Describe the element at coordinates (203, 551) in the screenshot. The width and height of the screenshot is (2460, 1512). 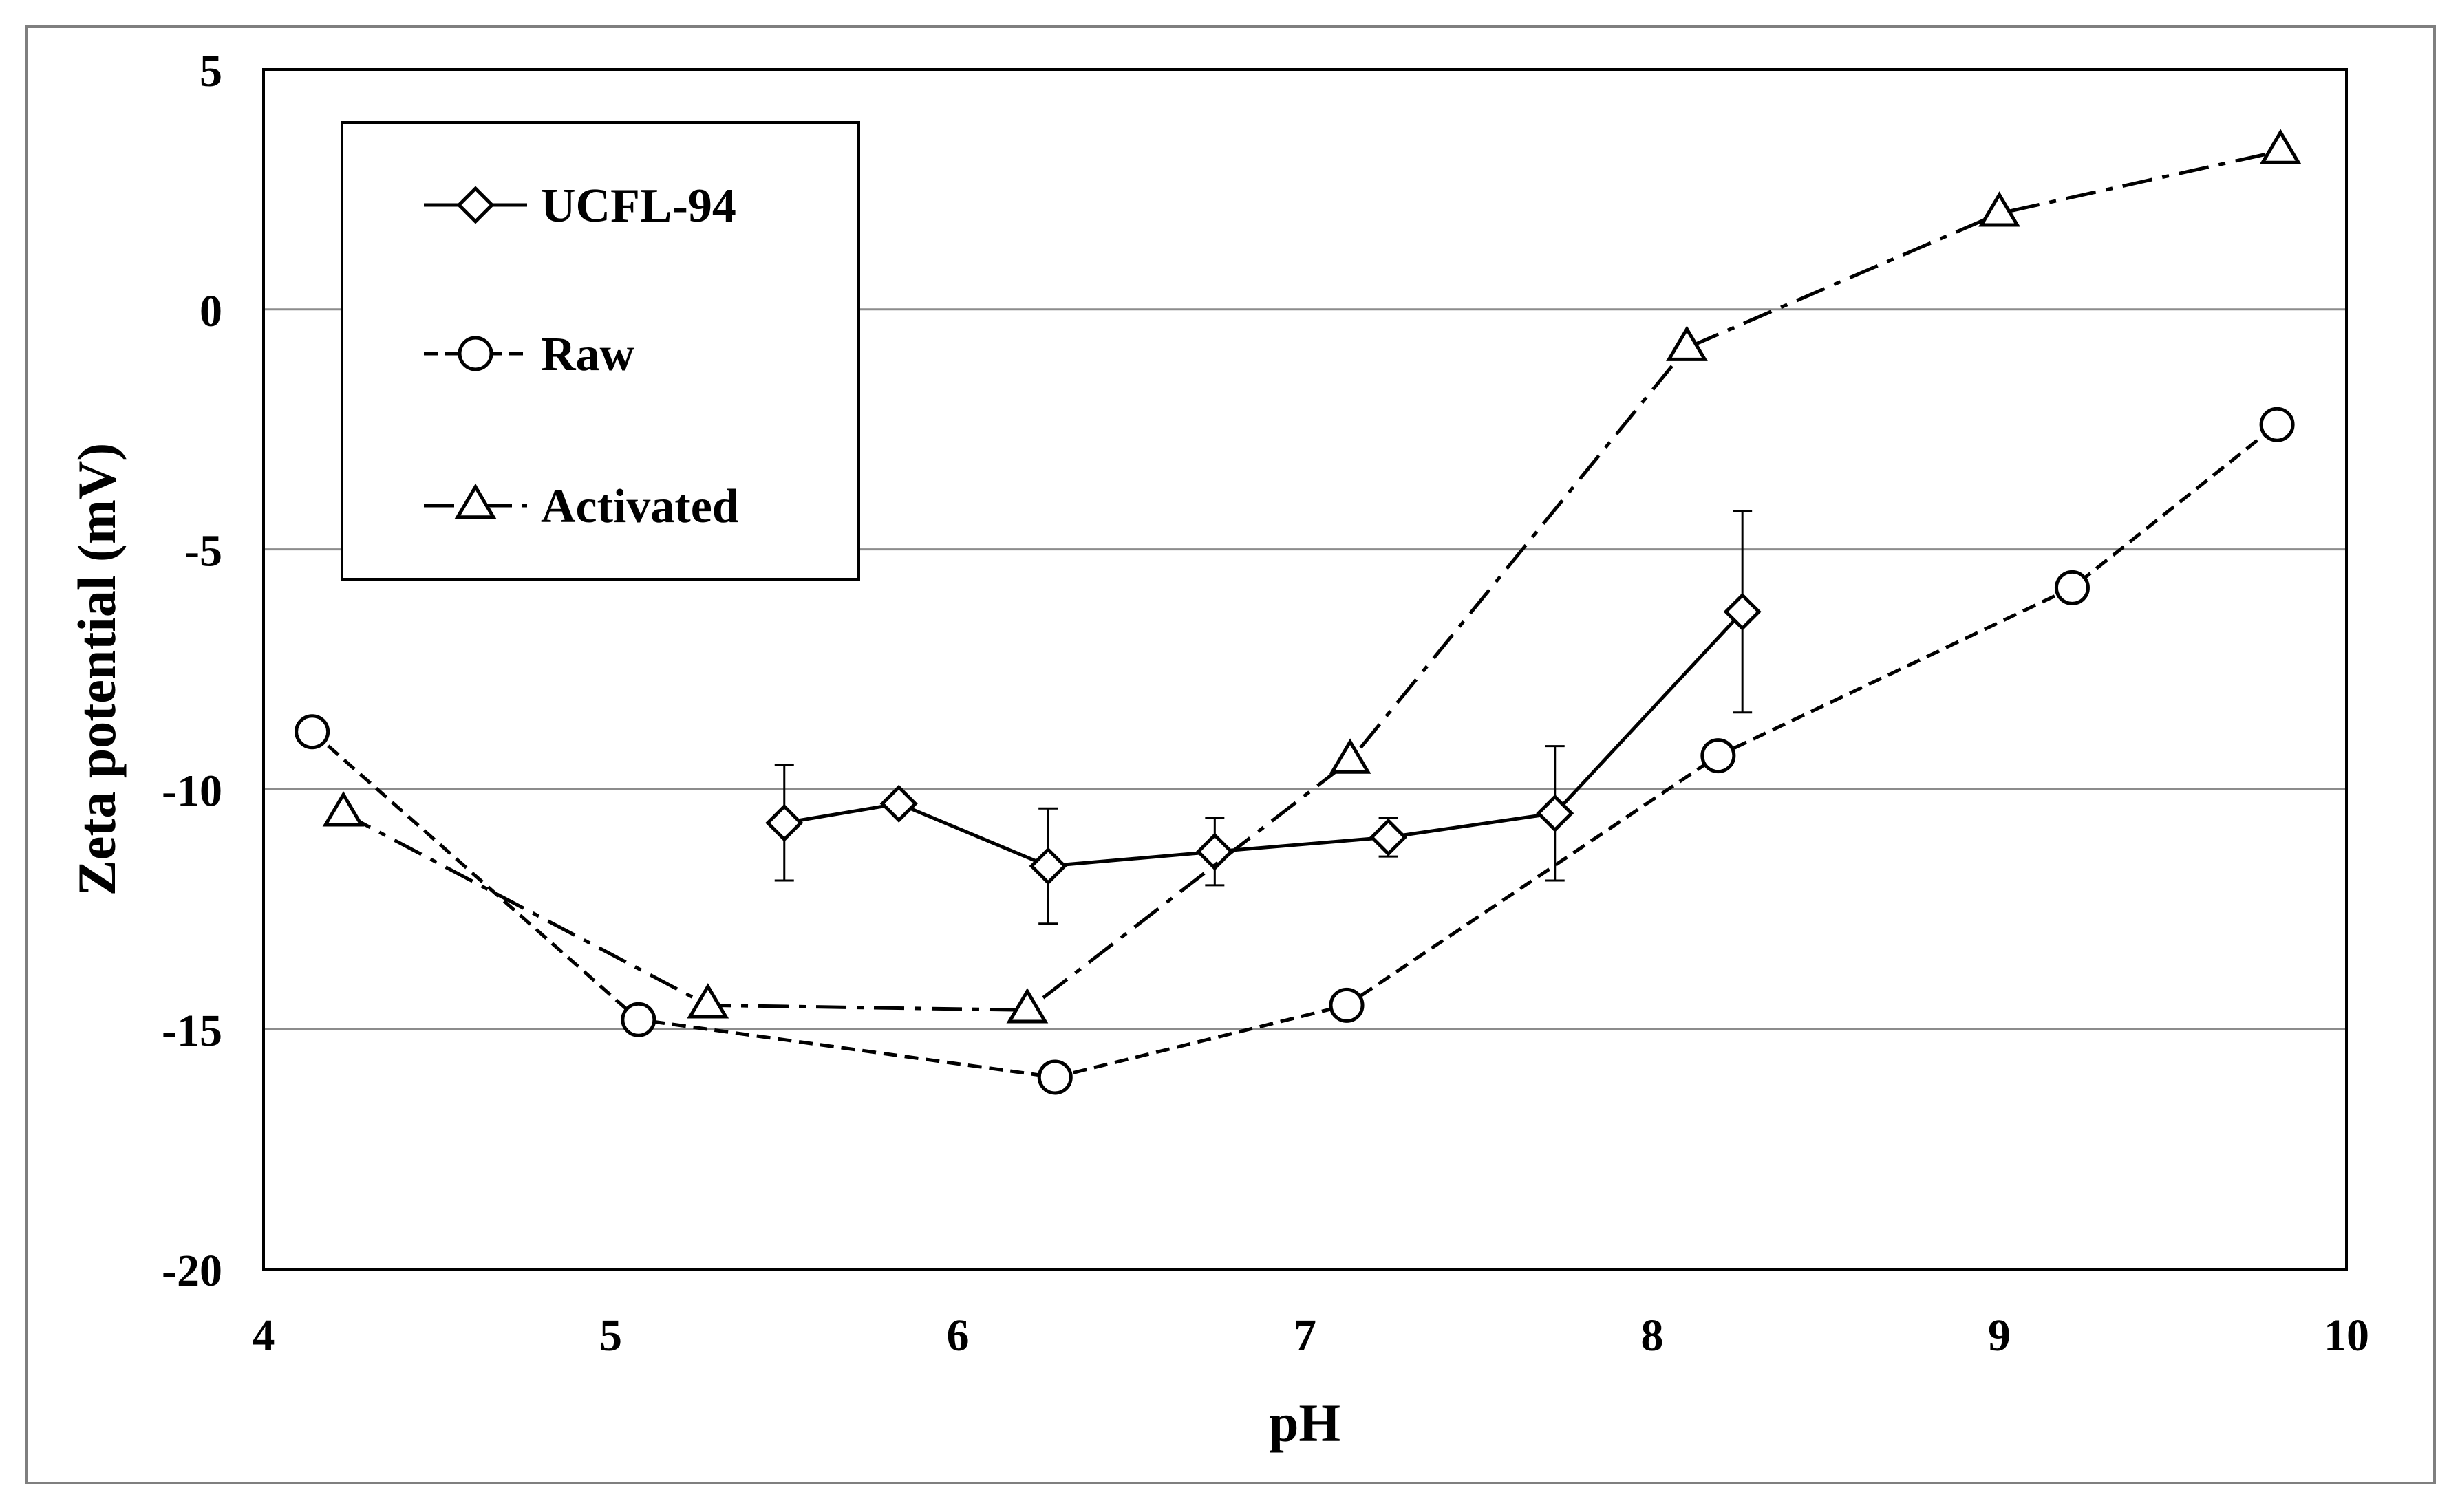
I see `y-tick-label: -5` at that location.